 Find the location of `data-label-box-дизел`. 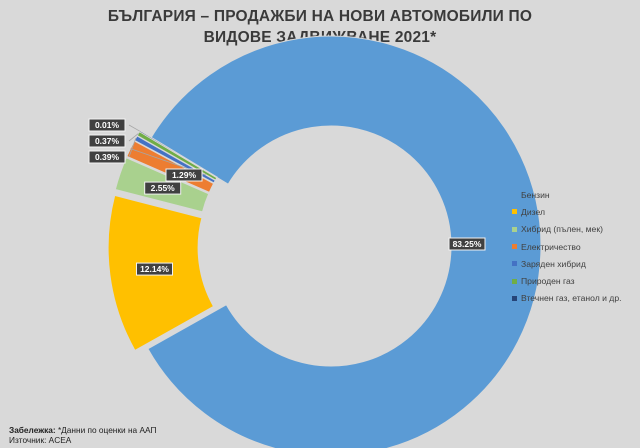

data-label-box-дизел is located at coordinates (155, 269).